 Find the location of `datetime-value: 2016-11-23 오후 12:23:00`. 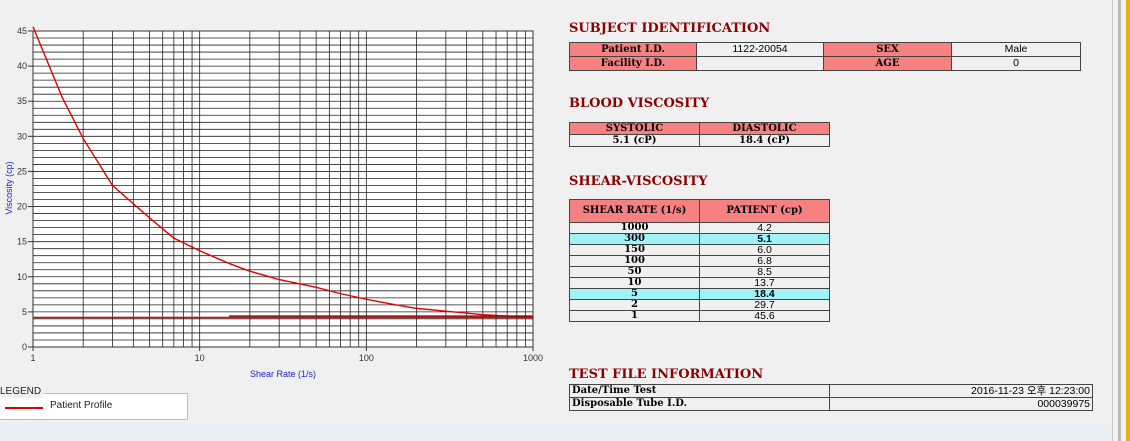

datetime-value: 2016-11-23 오후 12:23:00 is located at coordinates (961, 391).